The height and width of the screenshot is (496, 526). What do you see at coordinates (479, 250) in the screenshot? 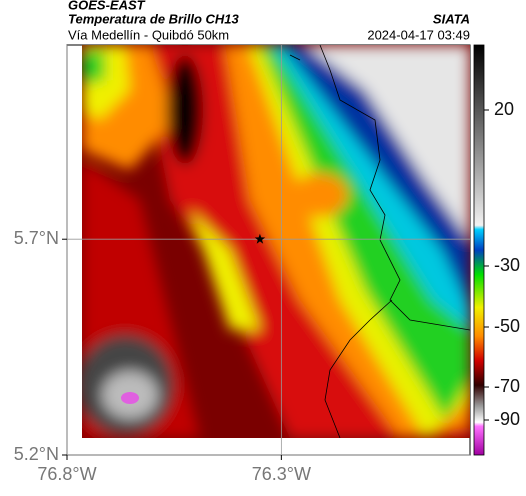
I see `colorbar` at bounding box center [479, 250].